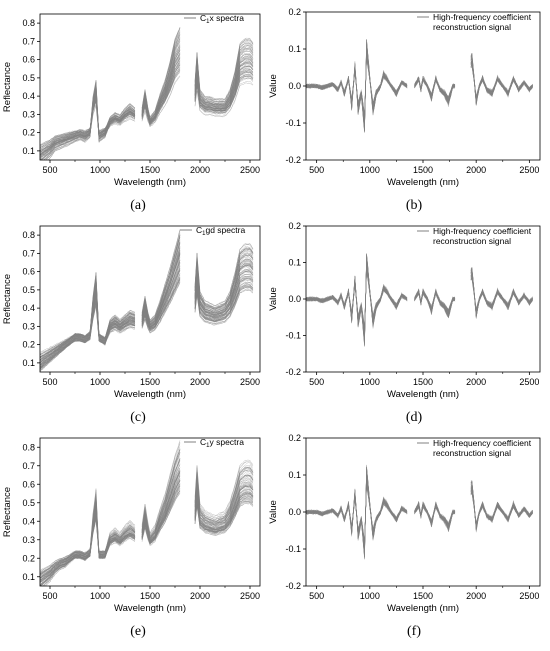  What do you see at coordinates (482, 231) in the screenshot?
I see `legend-label-line1-d: High-frequency coefficient` at bounding box center [482, 231].